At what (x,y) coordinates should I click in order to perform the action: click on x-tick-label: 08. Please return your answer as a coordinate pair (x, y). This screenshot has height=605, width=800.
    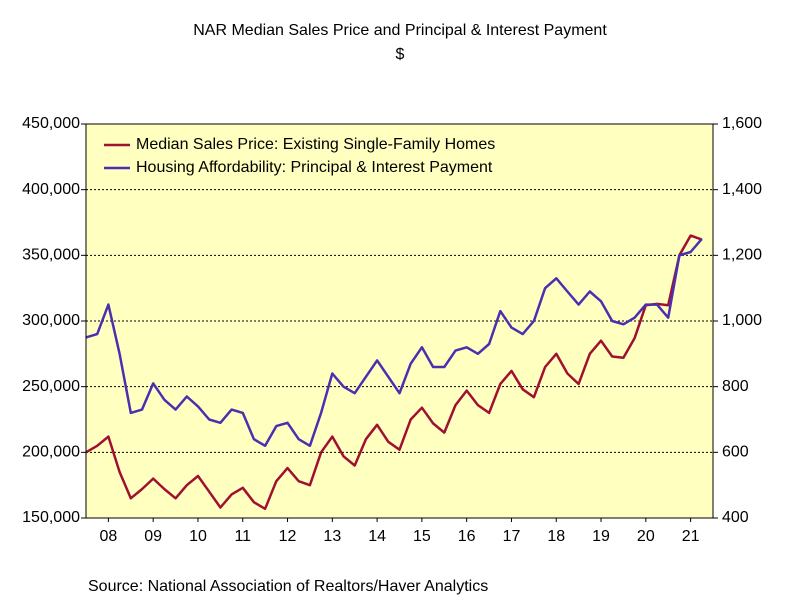
    Looking at the image, I should click on (108, 536).